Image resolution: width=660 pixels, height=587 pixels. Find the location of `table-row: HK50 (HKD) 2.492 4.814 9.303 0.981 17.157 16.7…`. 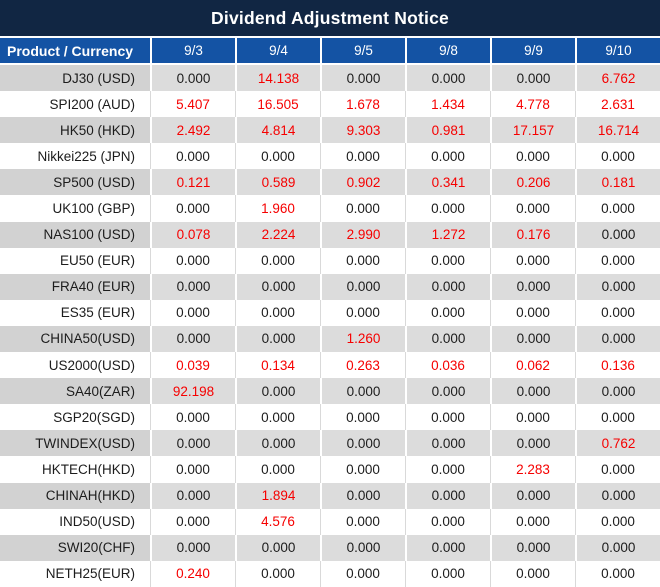

table-row: HK50 (HKD) 2.492 4.814 9.303 0.981 17.157 16.7… is located at coordinates (330, 130).